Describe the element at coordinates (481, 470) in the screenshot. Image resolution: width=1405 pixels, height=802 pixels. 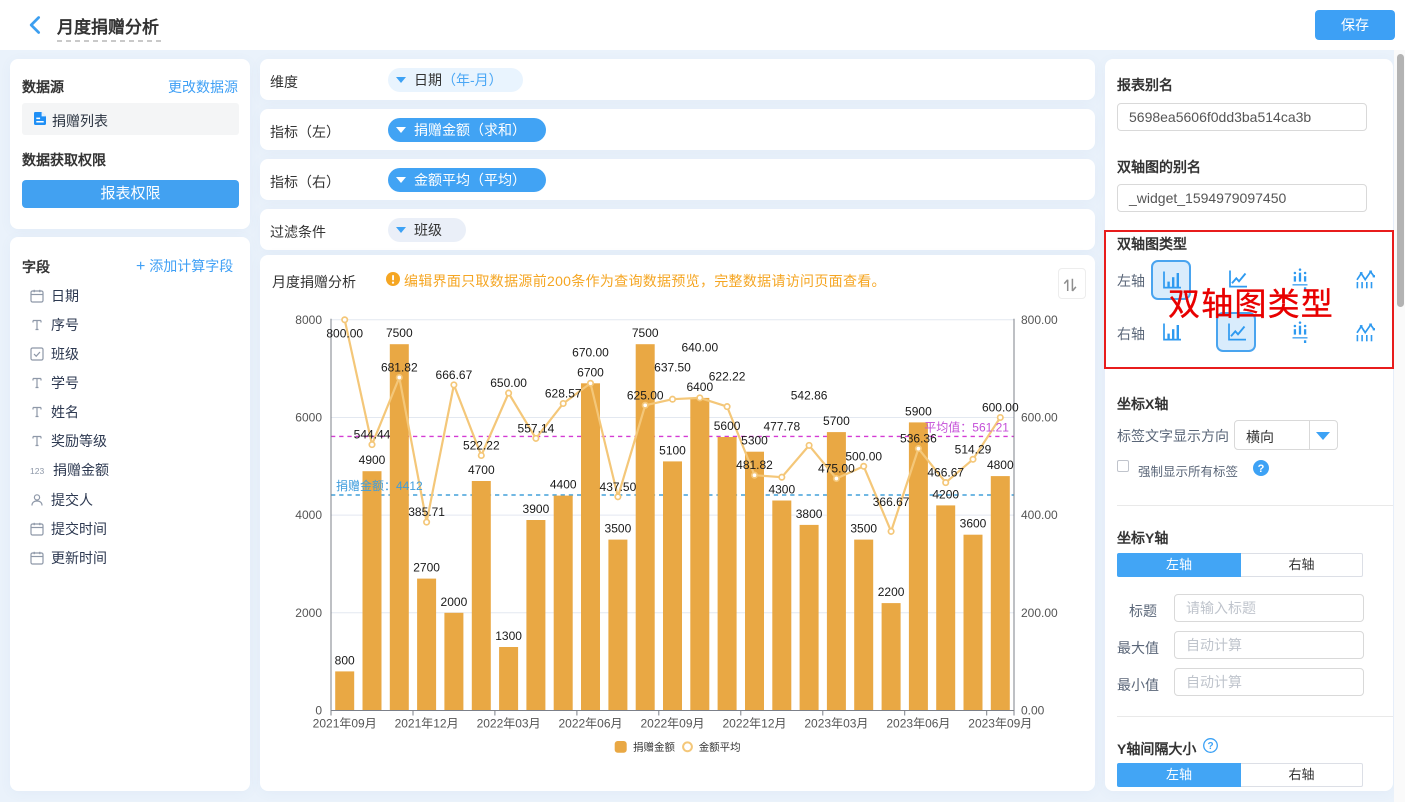
I see `svg-text: 4700` at that location.